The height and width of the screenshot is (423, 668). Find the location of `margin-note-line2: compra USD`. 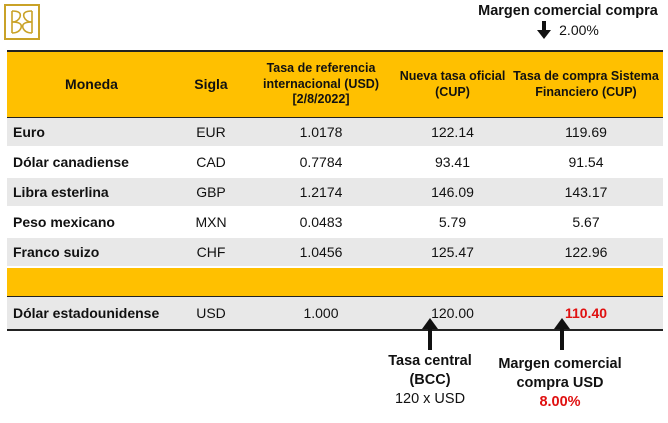

margin-note-line2: compra USD is located at coordinates (560, 382).